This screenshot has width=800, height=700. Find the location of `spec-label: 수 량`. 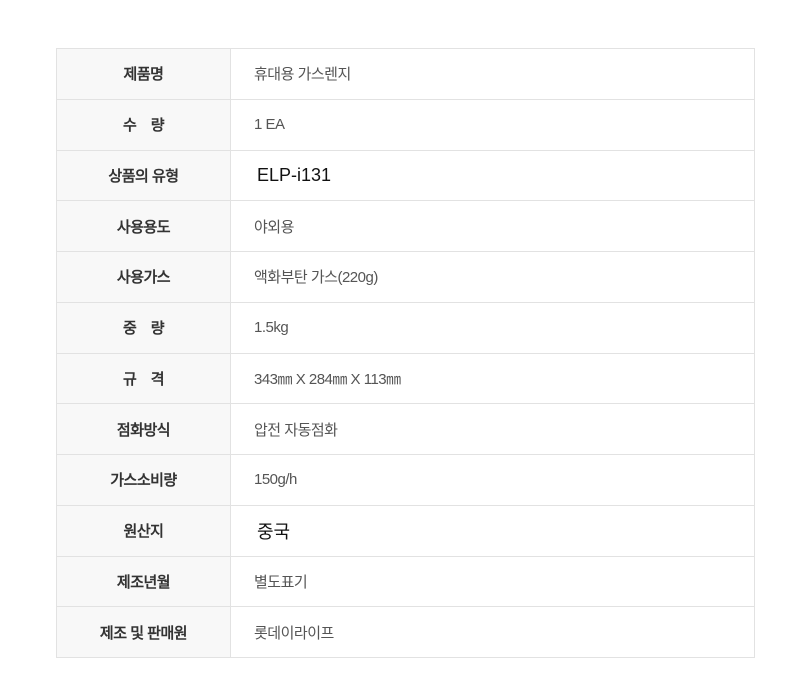

spec-label: 수 량 is located at coordinates (144, 124).